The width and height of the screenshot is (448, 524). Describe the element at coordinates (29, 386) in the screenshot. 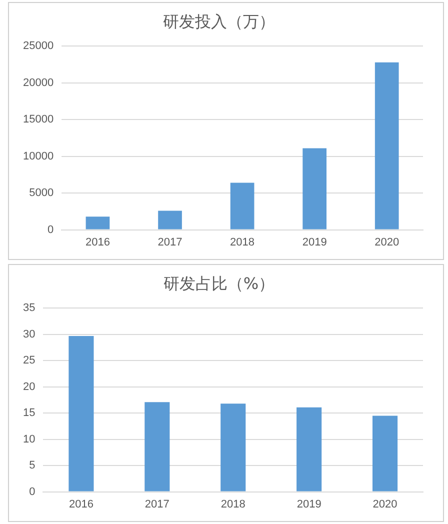

I see `y-tick-label: 20` at that location.